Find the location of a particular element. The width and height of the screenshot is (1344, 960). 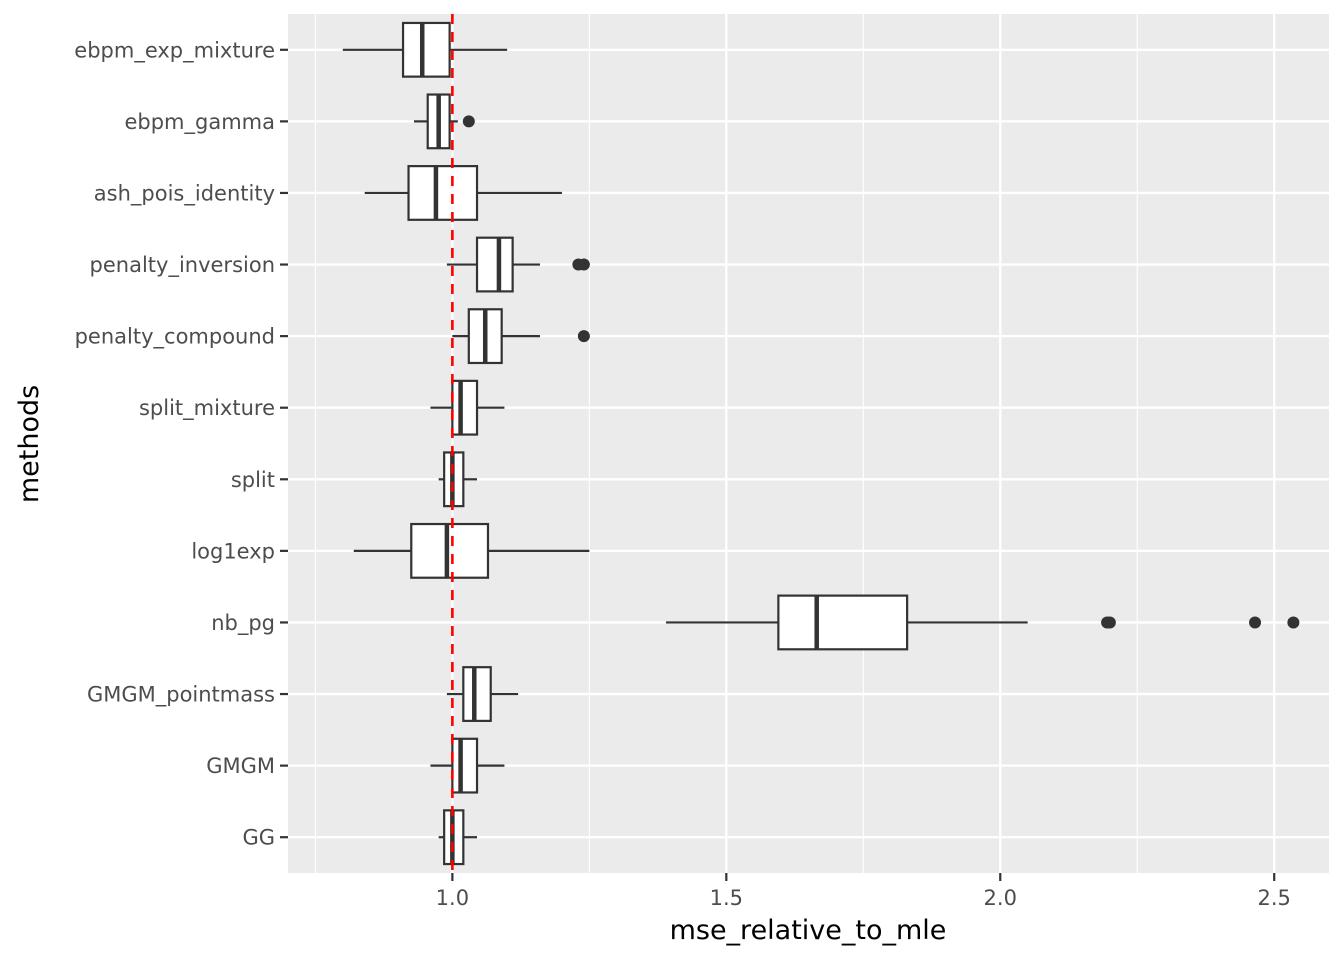

y-tick-label: ebpm_exp_mixture is located at coordinates (174, 50).